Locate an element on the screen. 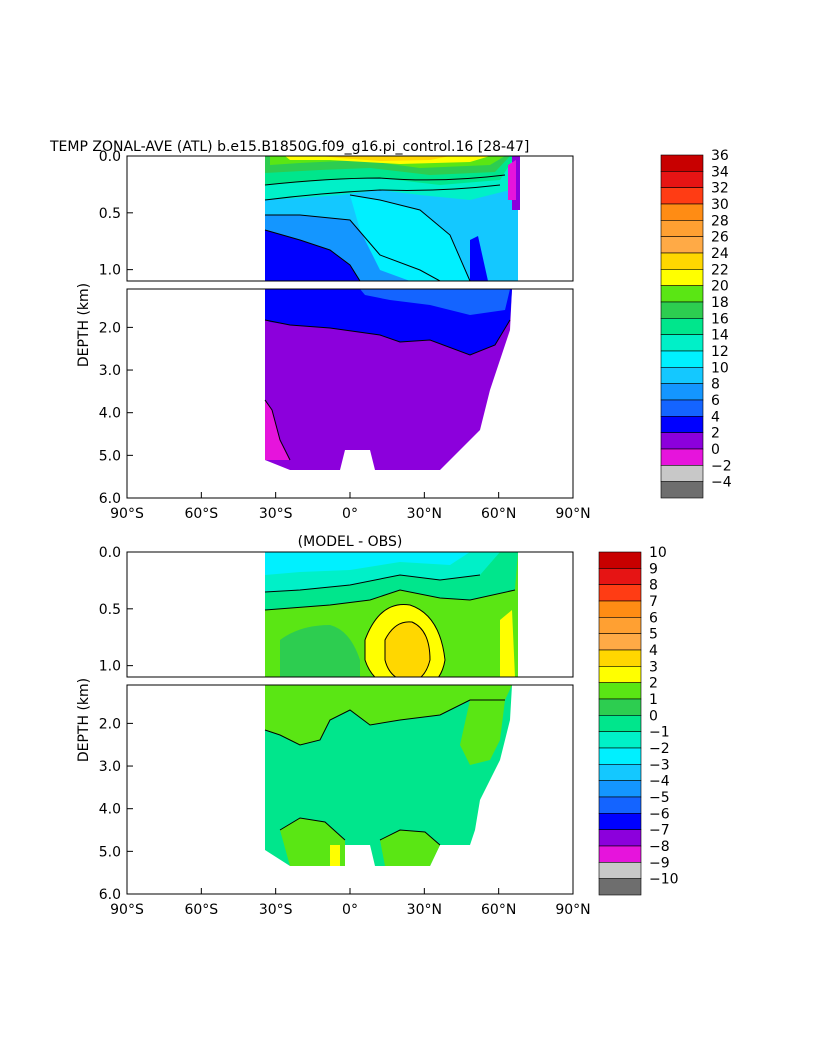 The height and width of the screenshot is (1055, 818). diff-ytick-label: 0.0 is located at coordinates (110, 553).